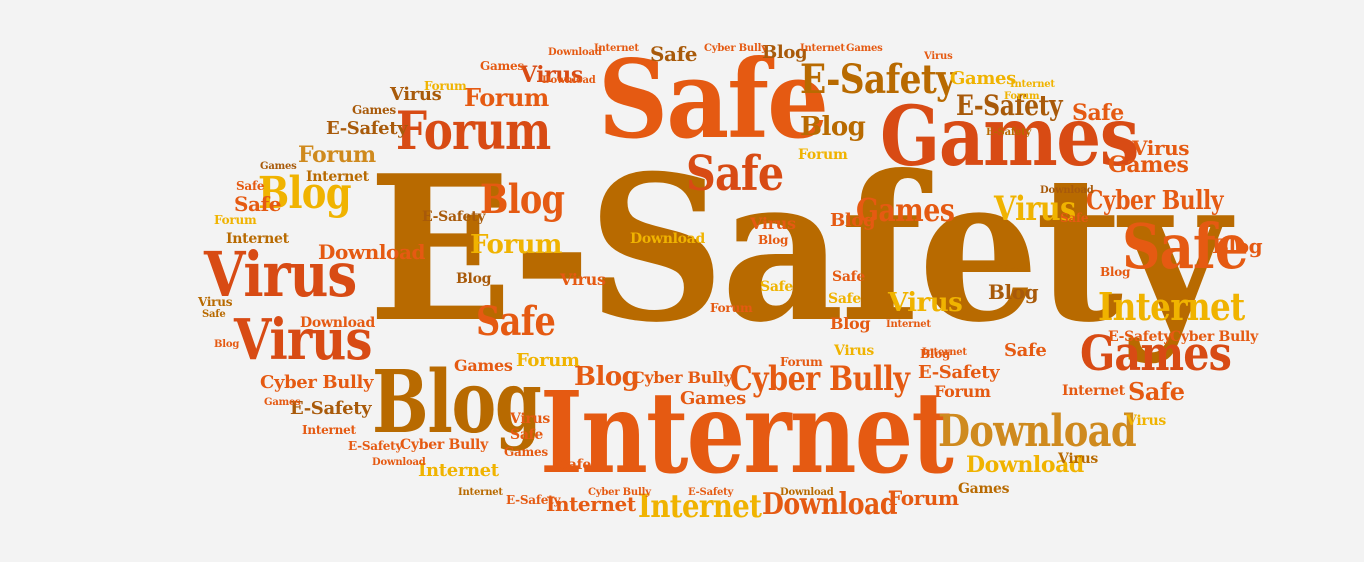 The height and width of the screenshot is (562, 1364). What do you see at coordinates (214, 314) in the screenshot?
I see `word-safe-small-9: Safe` at bounding box center [214, 314].